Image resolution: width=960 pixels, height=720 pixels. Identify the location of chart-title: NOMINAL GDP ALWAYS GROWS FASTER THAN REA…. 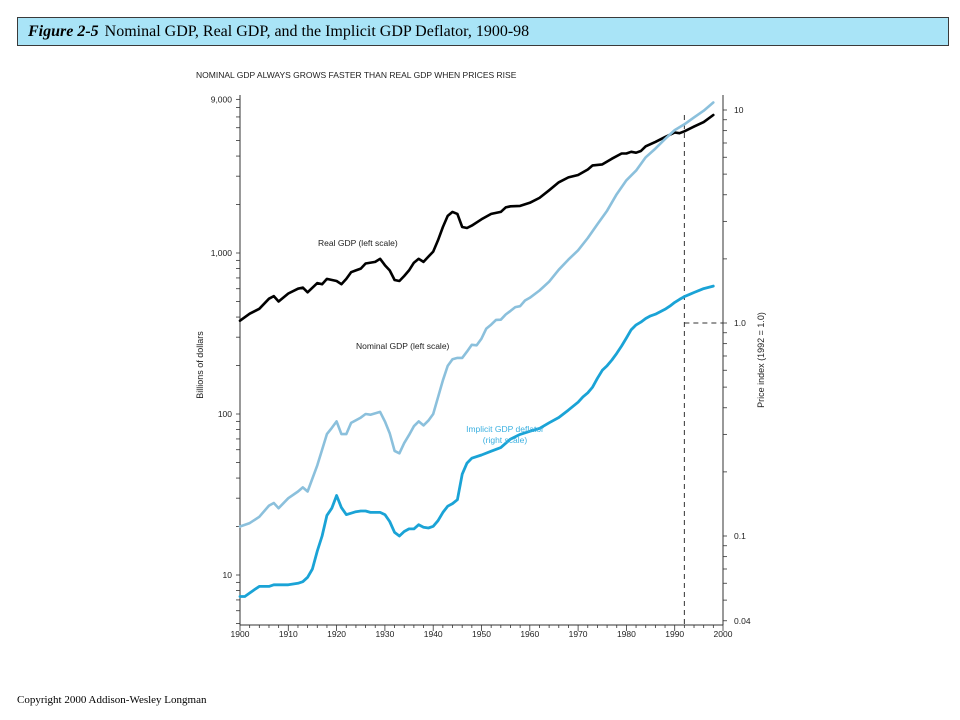
(356, 75).